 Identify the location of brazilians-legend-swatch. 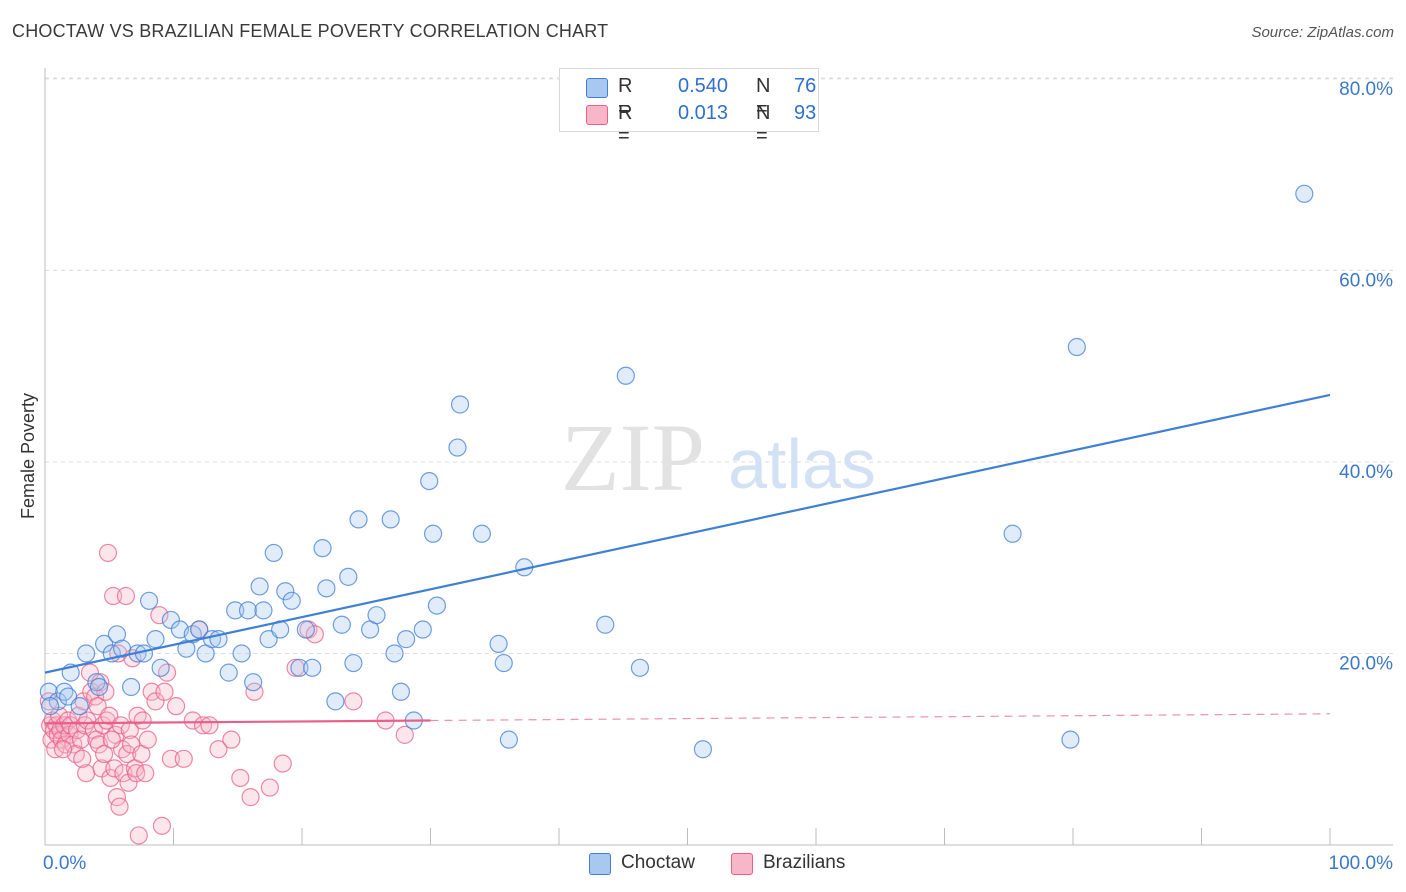
(742, 864).